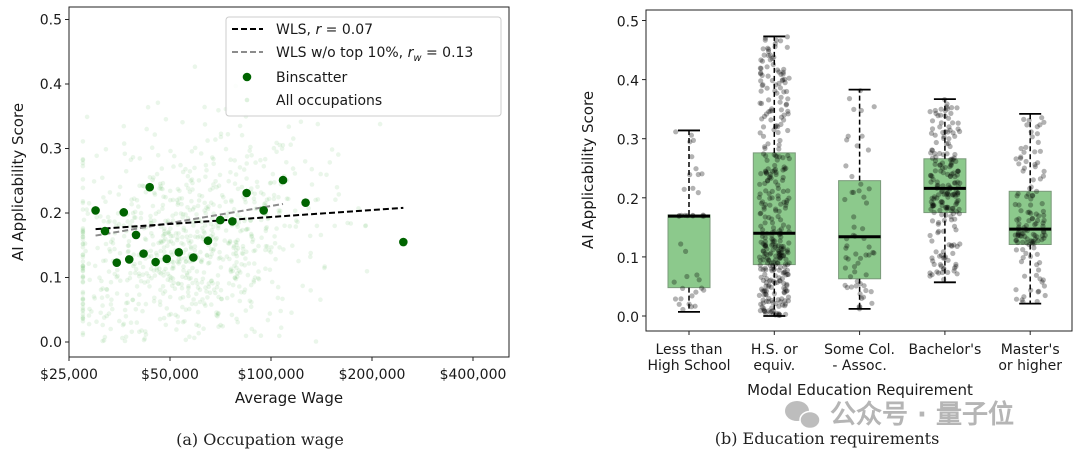 The width and height of the screenshot is (1080, 461). What do you see at coordinates (143, 253) in the screenshot?
I see `binscatter-point` at bounding box center [143, 253].